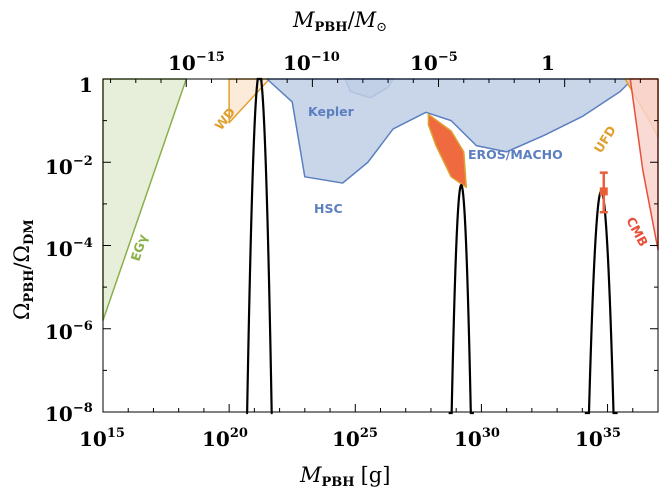  Describe the element at coordinates (598, 438) in the screenshot. I see `x-tick-1e35: 1035` at that location.